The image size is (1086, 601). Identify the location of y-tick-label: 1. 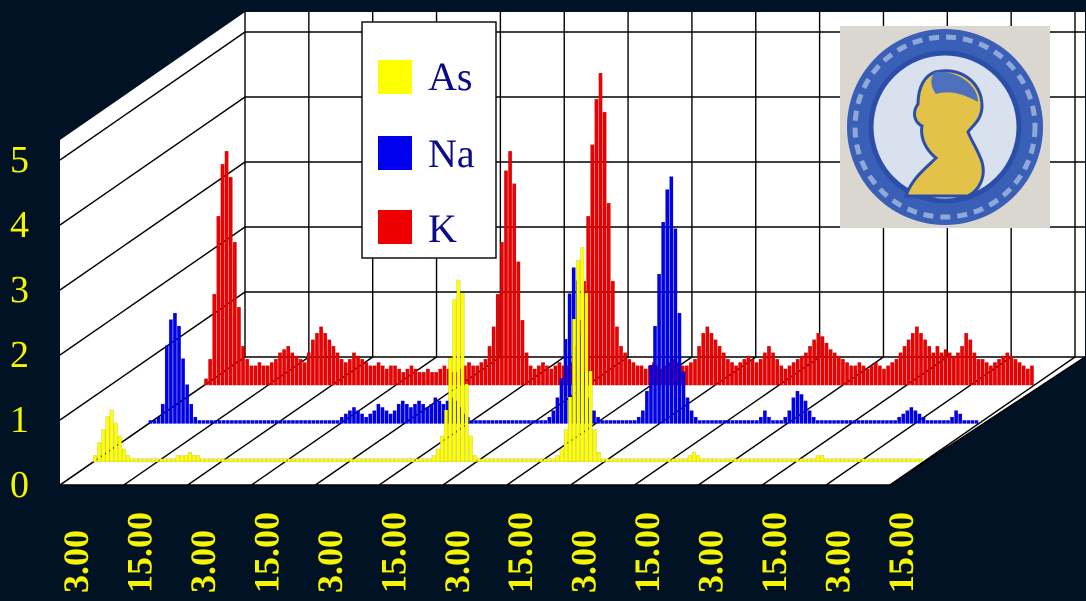
(19, 420).